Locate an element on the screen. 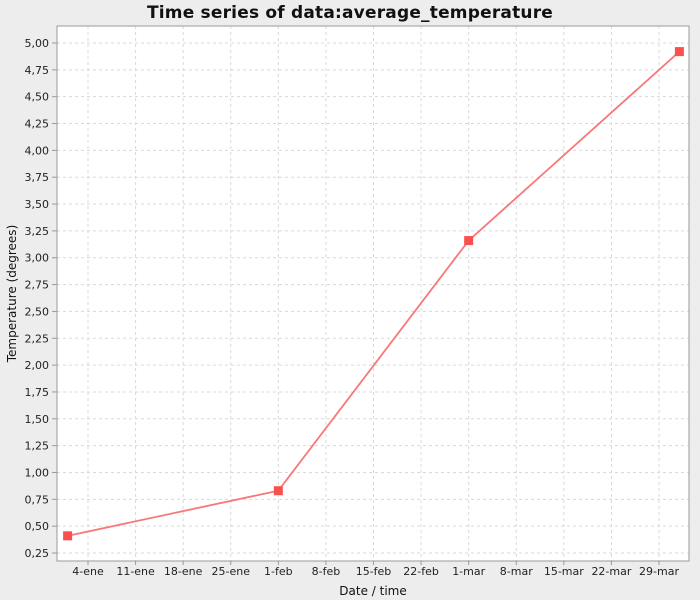  y-tick-label: 4,25 is located at coordinates (37, 124).